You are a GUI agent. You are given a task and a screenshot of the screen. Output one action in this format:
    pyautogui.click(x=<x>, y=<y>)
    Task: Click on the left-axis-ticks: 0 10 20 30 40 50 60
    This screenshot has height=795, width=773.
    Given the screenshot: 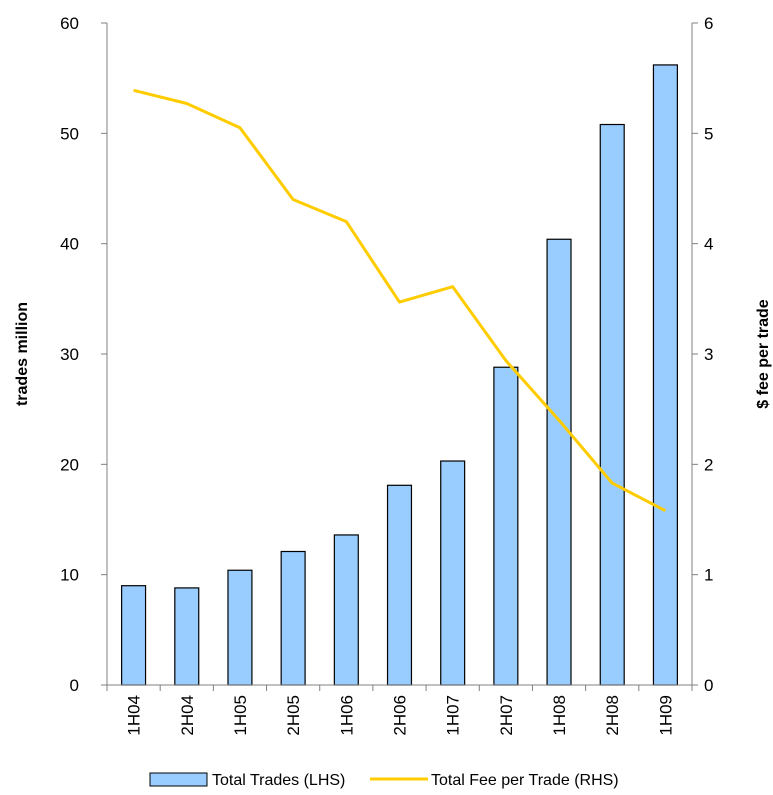 What is the action you would take?
    pyautogui.click(x=83, y=354)
    